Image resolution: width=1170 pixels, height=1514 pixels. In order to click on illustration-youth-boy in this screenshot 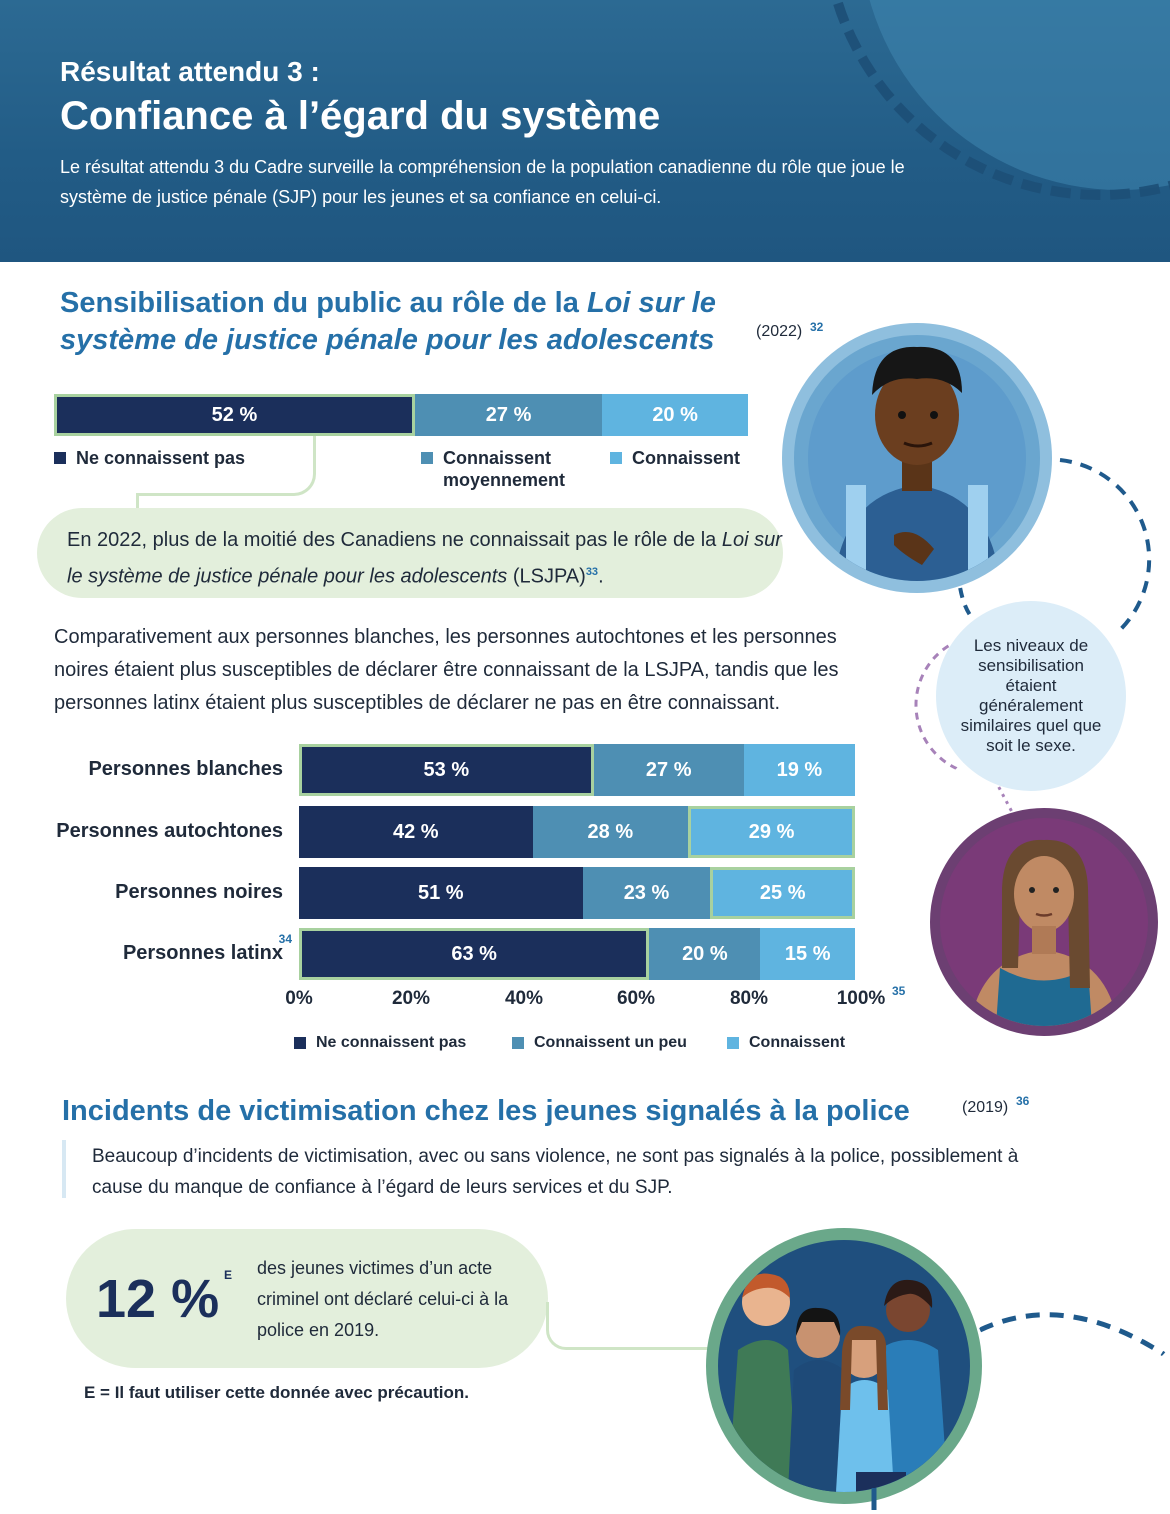, I will do `click(917, 458)`.